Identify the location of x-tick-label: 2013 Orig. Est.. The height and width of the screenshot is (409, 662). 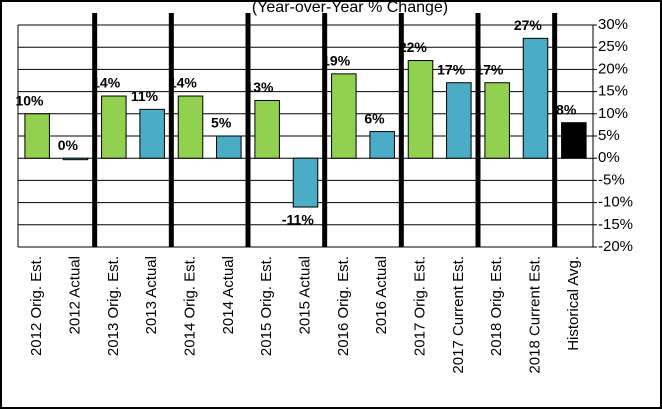
(113, 306).